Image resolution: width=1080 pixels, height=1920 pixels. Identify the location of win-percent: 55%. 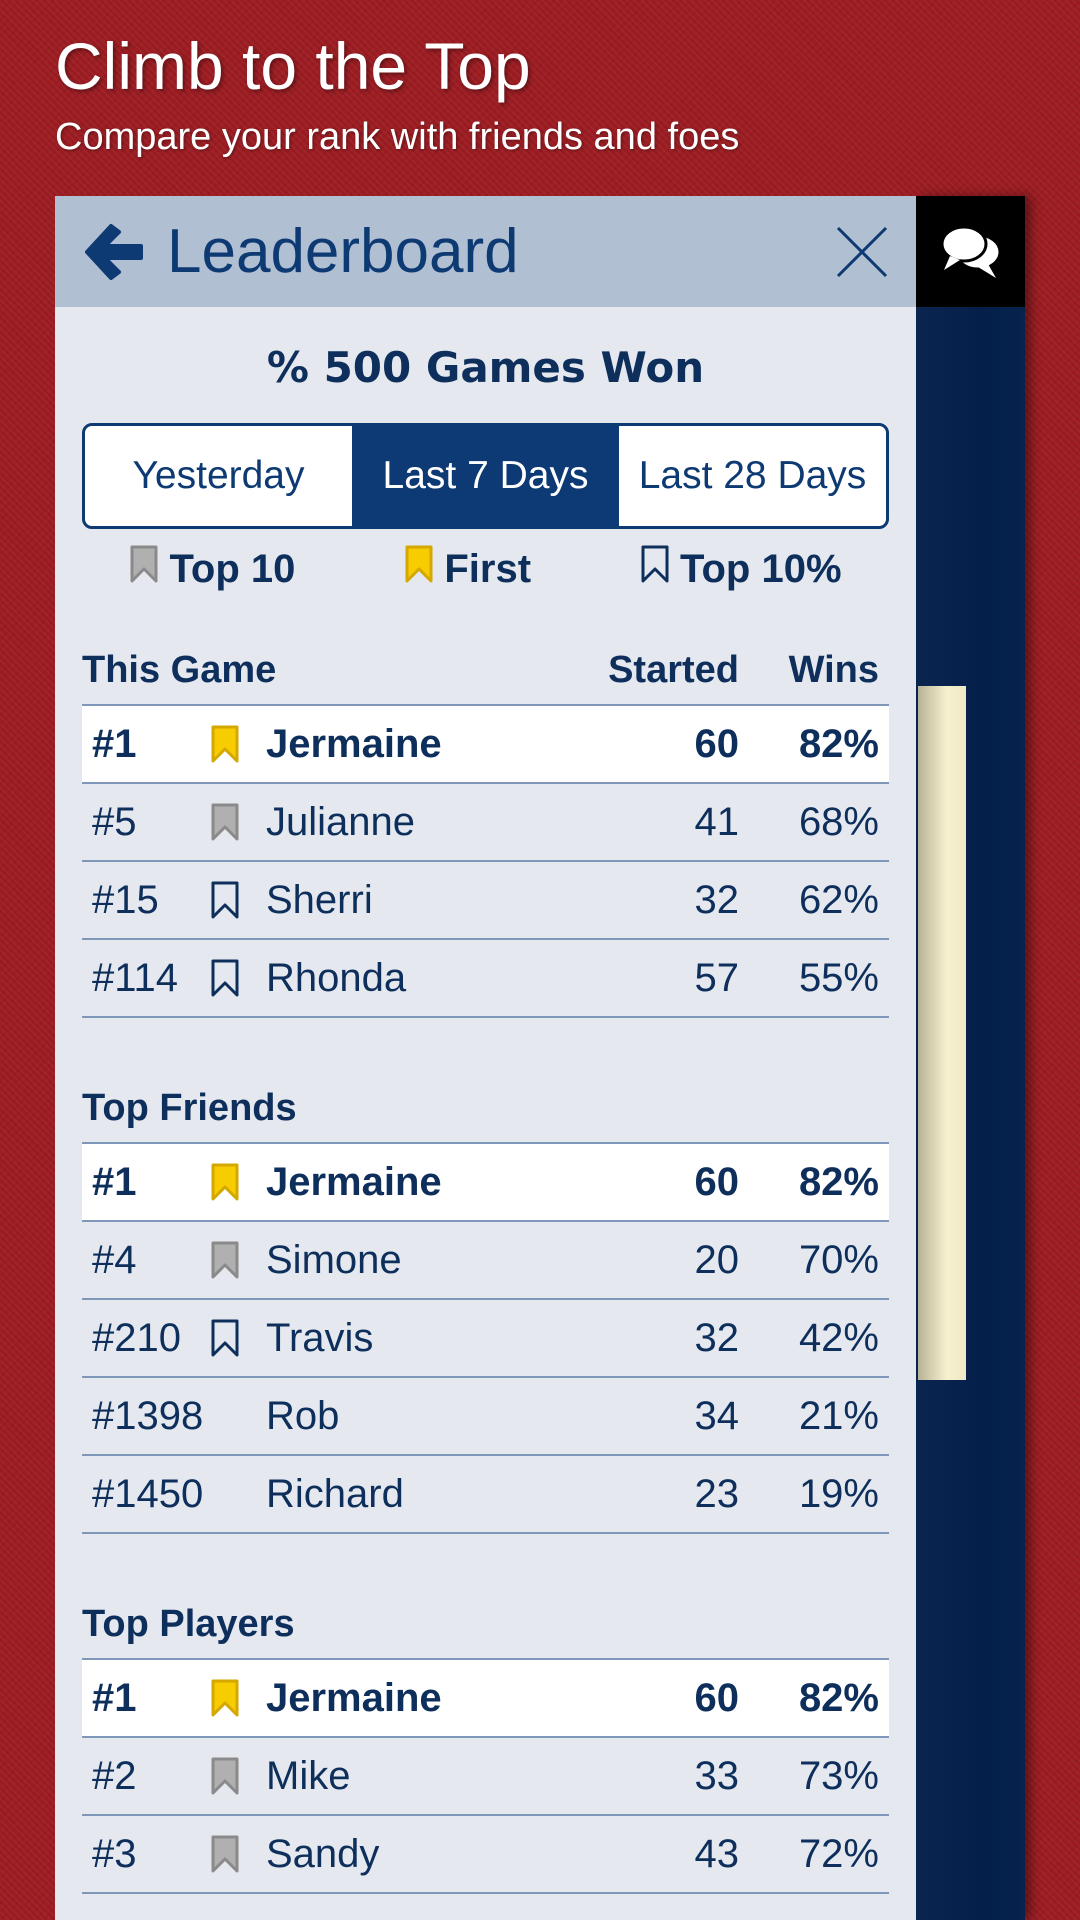
(838, 977).